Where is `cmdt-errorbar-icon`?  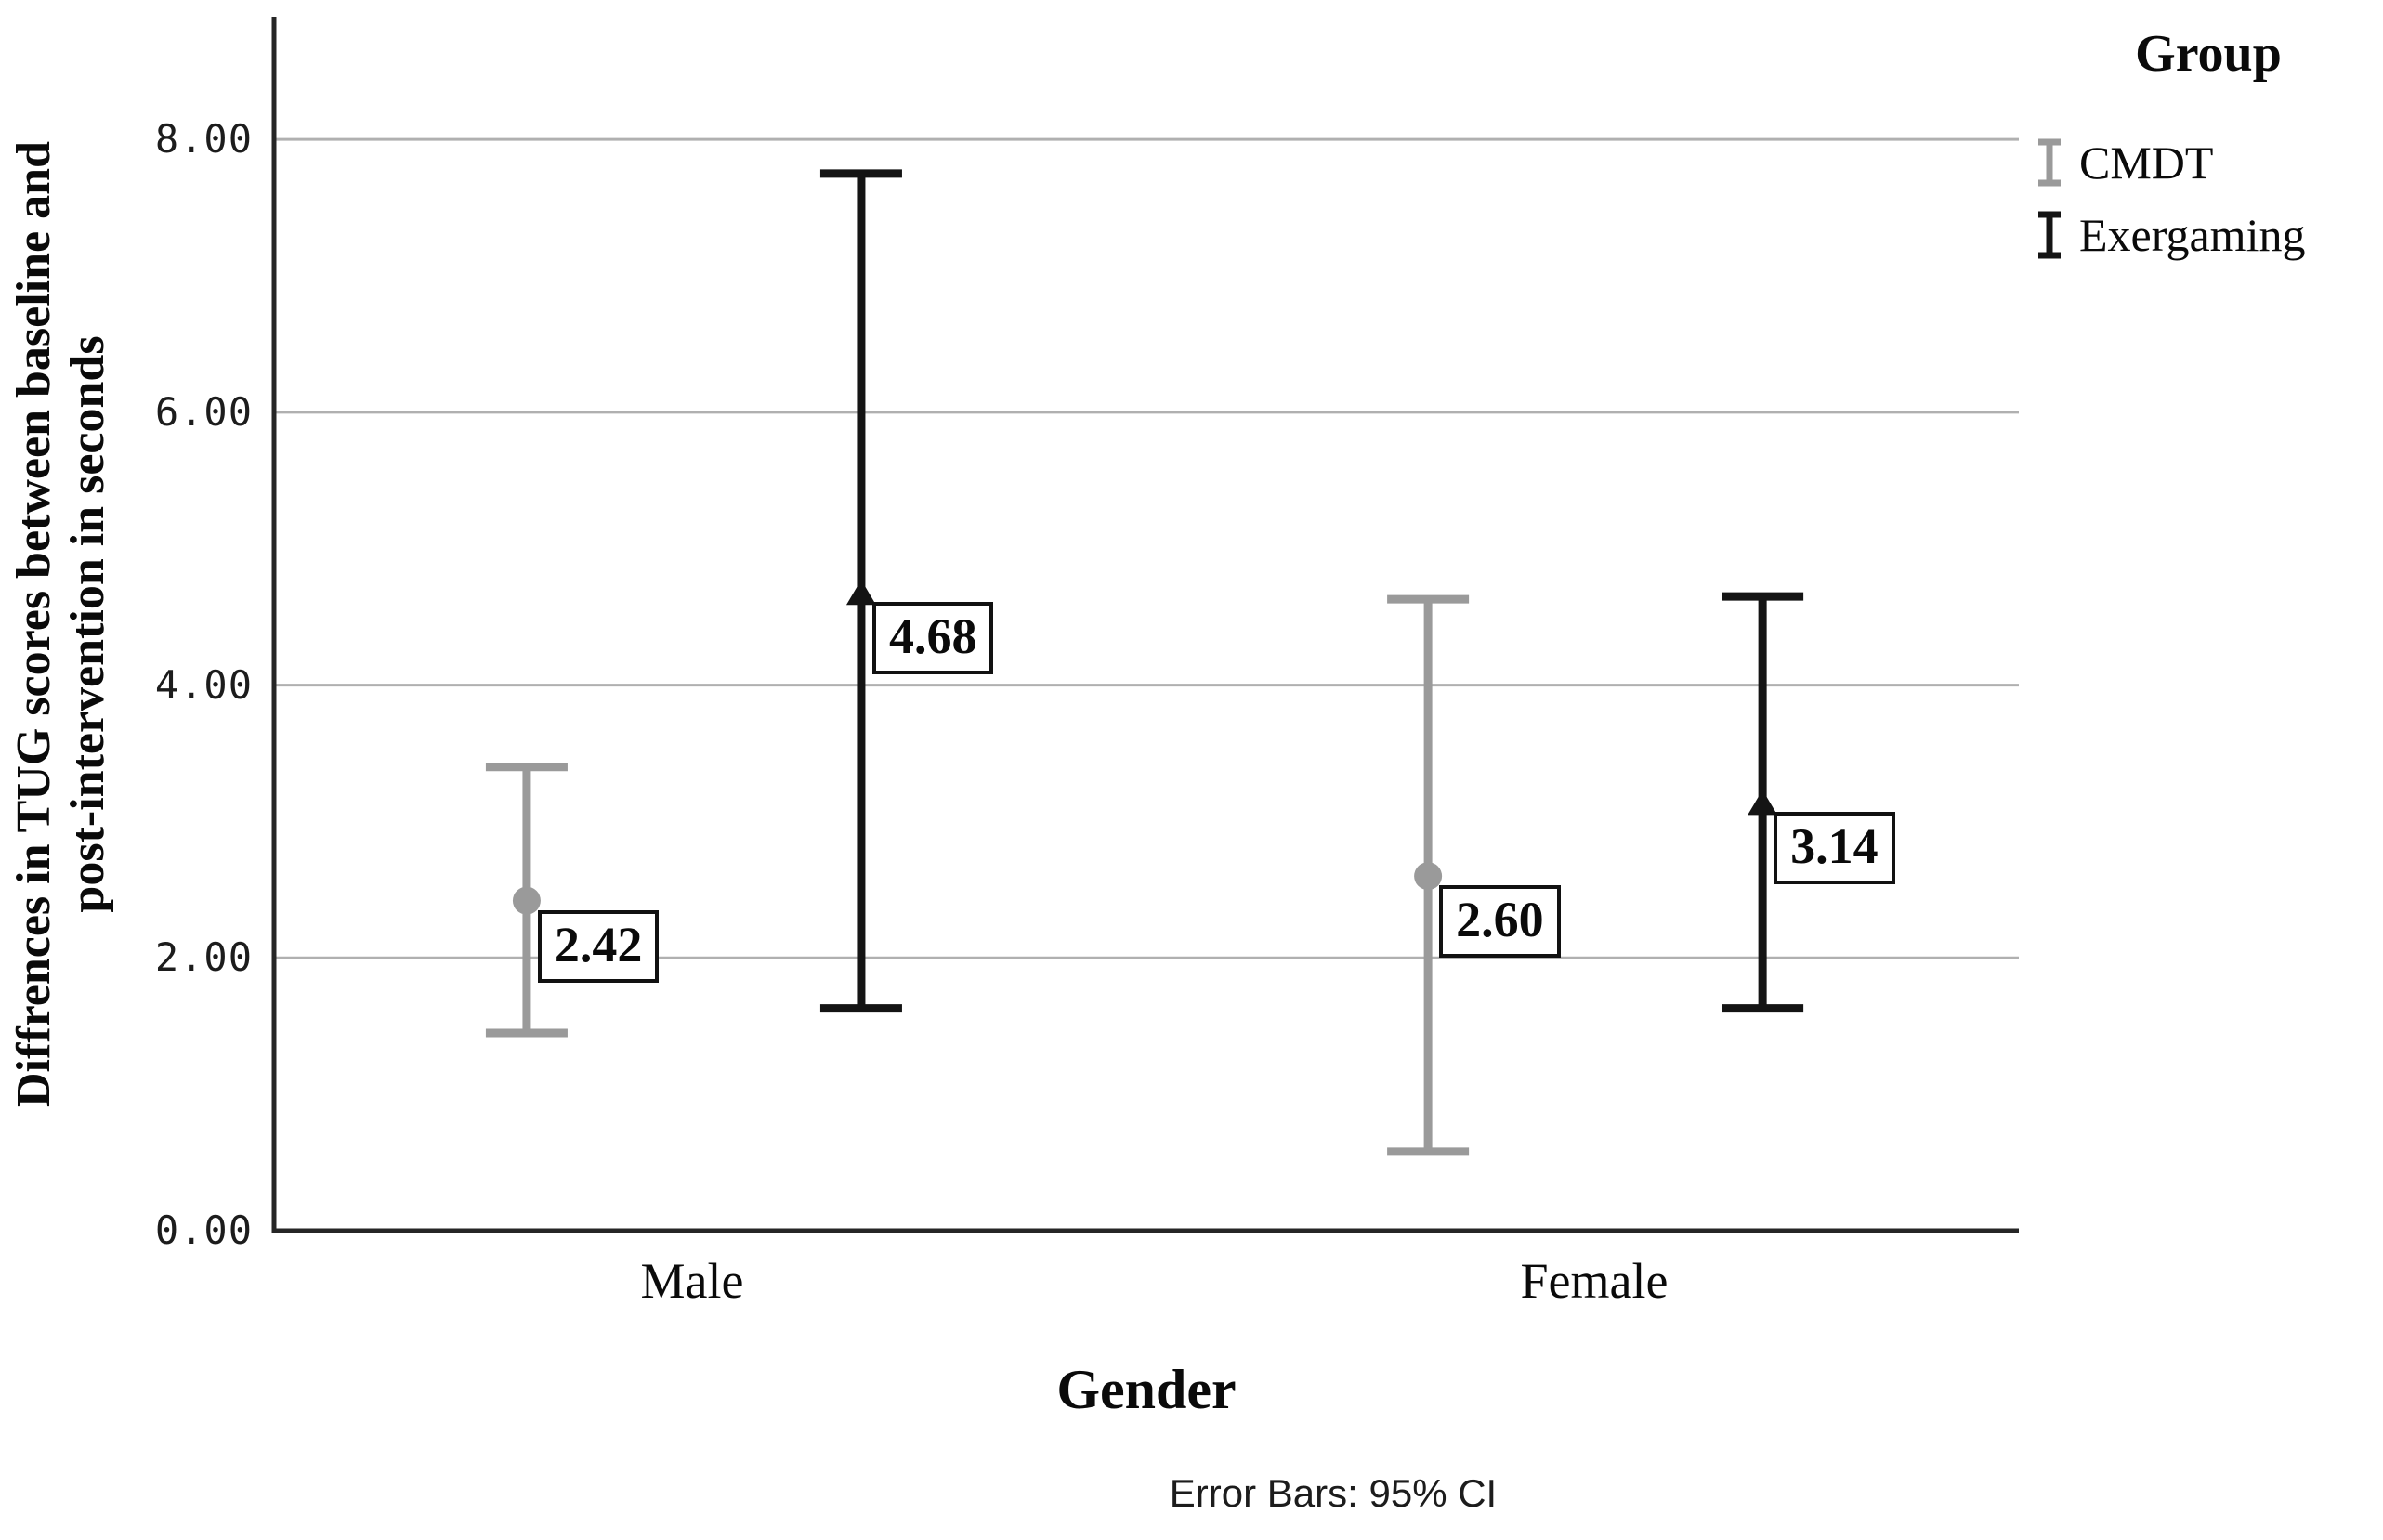 cmdt-errorbar-icon is located at coordinates (2049, 162).